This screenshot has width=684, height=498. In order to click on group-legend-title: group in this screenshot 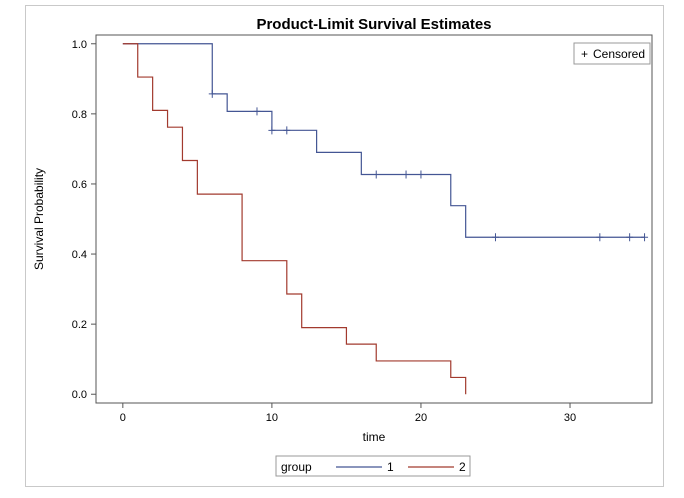, I will do `click(296, 467)`.